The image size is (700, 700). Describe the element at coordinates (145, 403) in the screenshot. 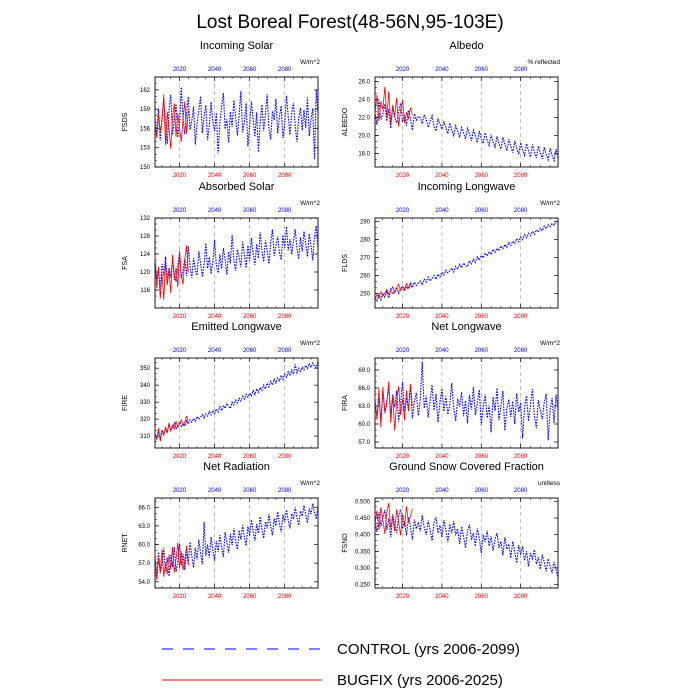

I see `ytick-label: 330` at that location.